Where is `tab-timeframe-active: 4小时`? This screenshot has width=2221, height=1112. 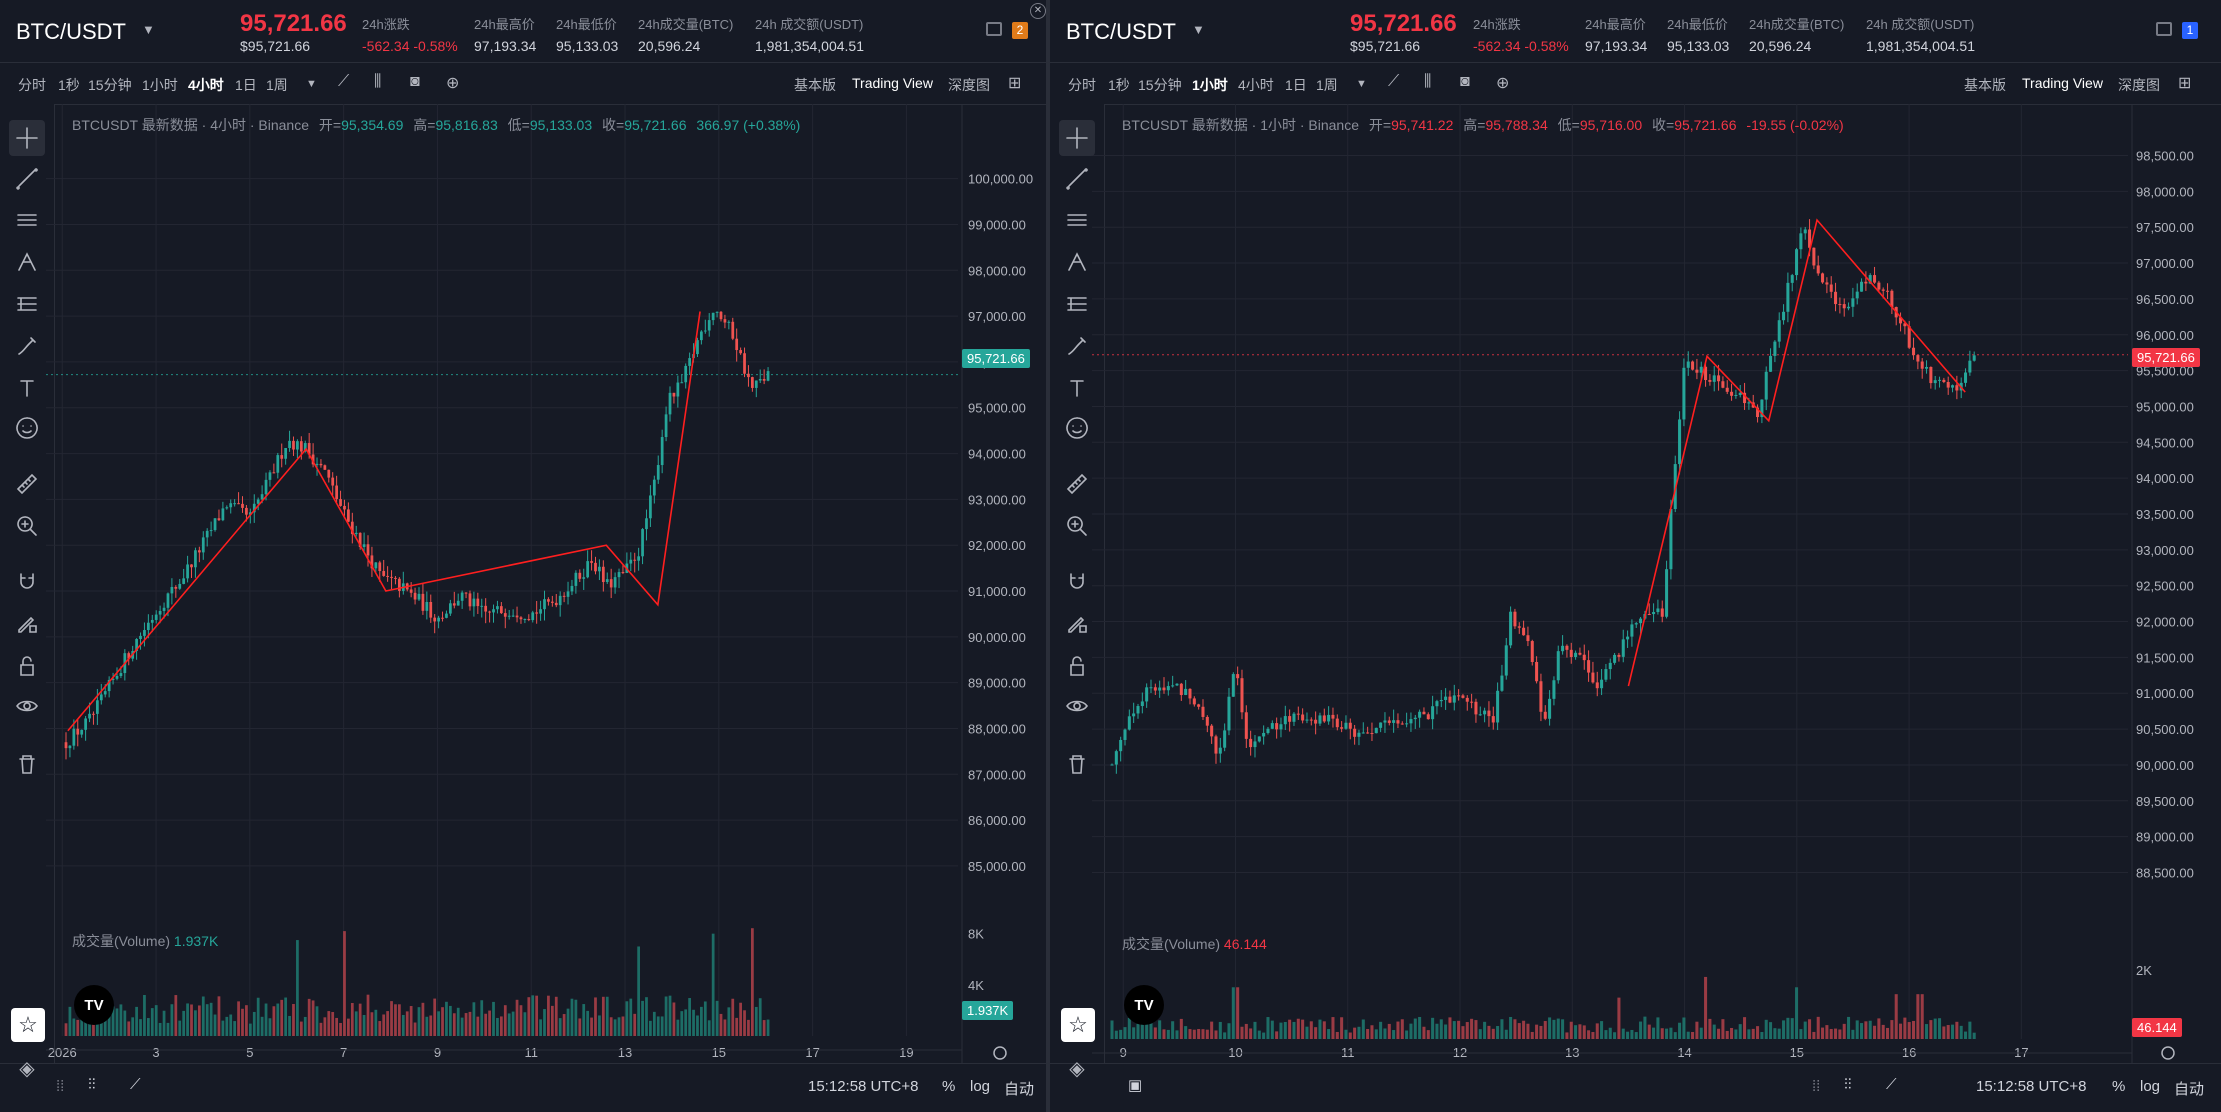 tab-timeframe-active: 4小时 is located at coordinates (206, 85).